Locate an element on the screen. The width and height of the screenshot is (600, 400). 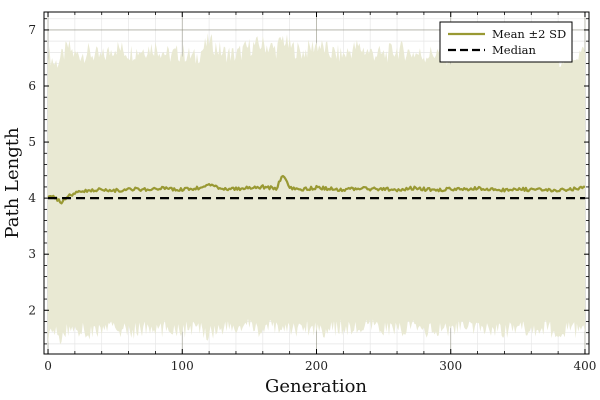
mean-line is located at coordinates (316, 189).